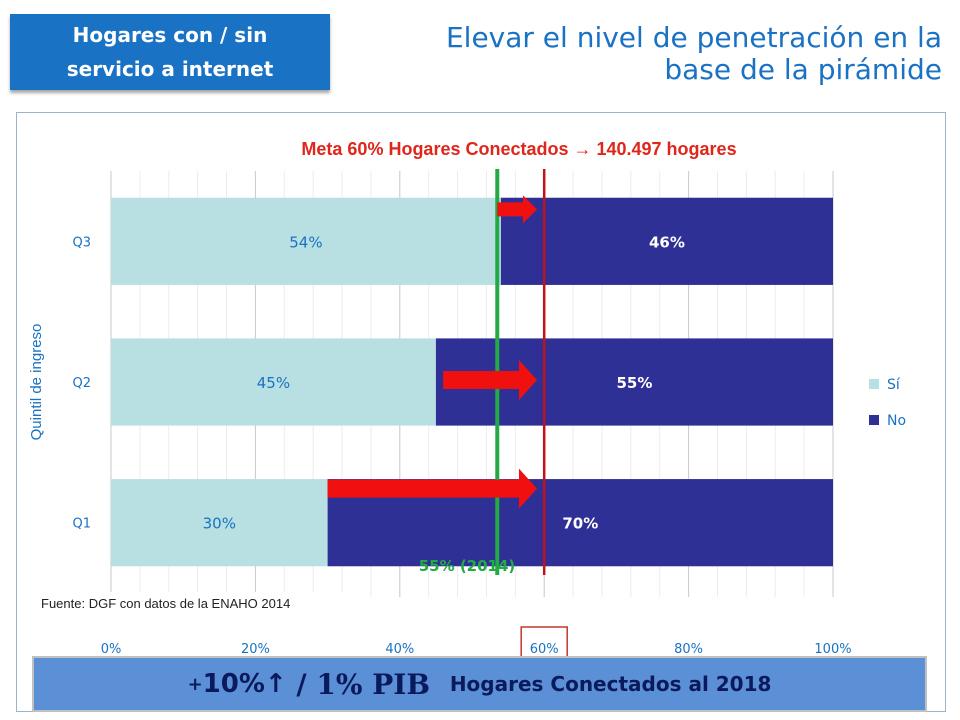  I want to click on growth-arrow-q3, so click(517, 209).